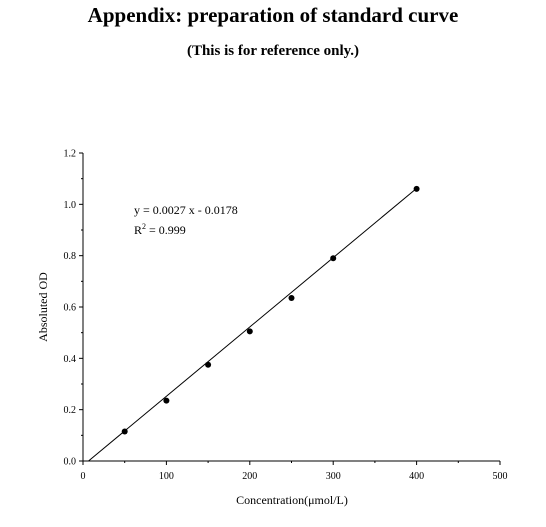 This screenshot has width=546, height=527. I want to click on page-subtitle: (This is for reference only.), so click(273, 51).